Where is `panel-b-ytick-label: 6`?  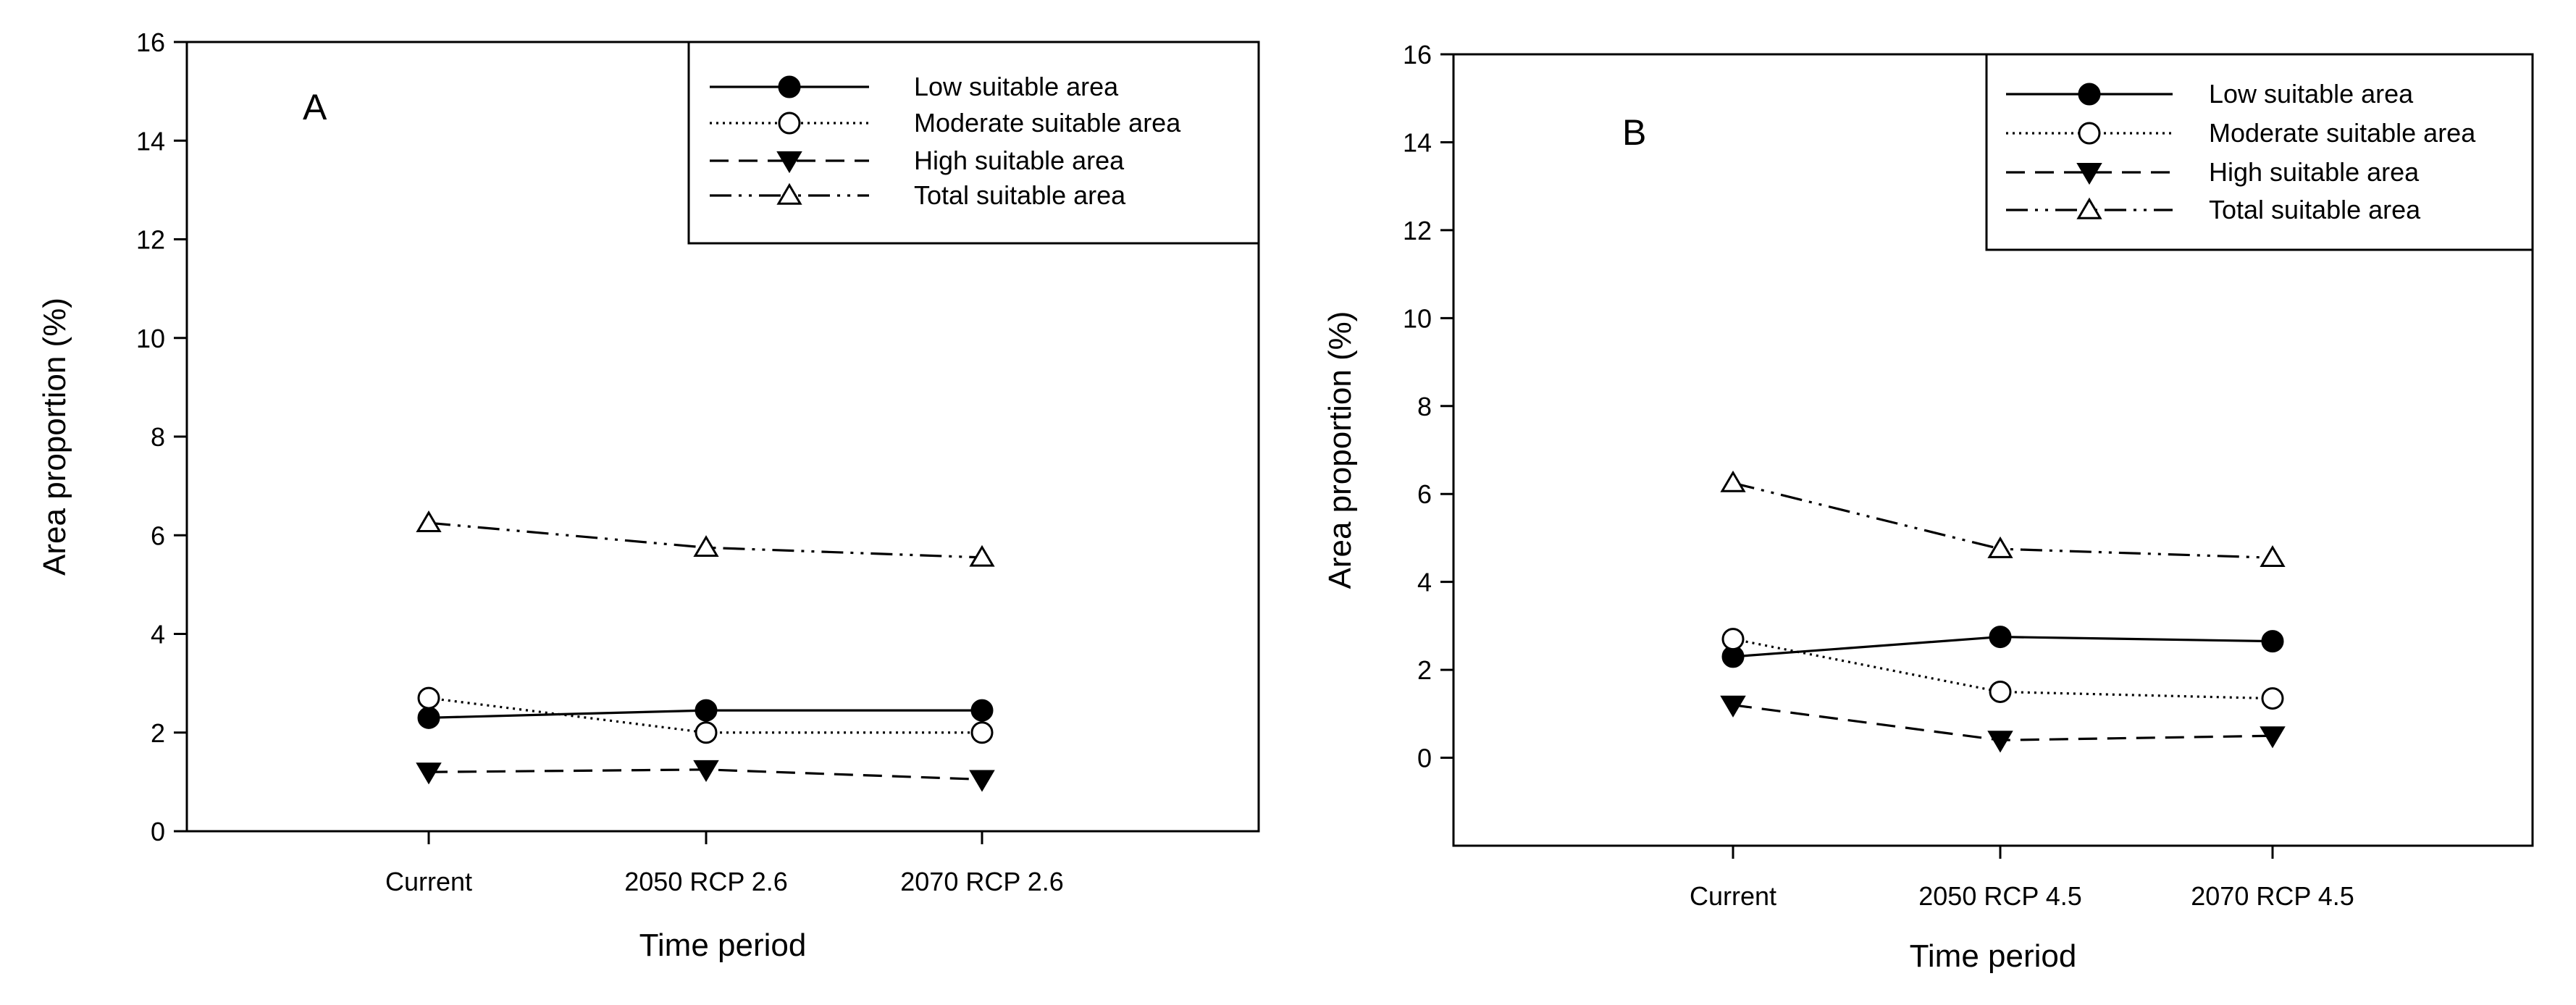
panel-b-ytick-label: 6 is located at coordinates (1424, 494).